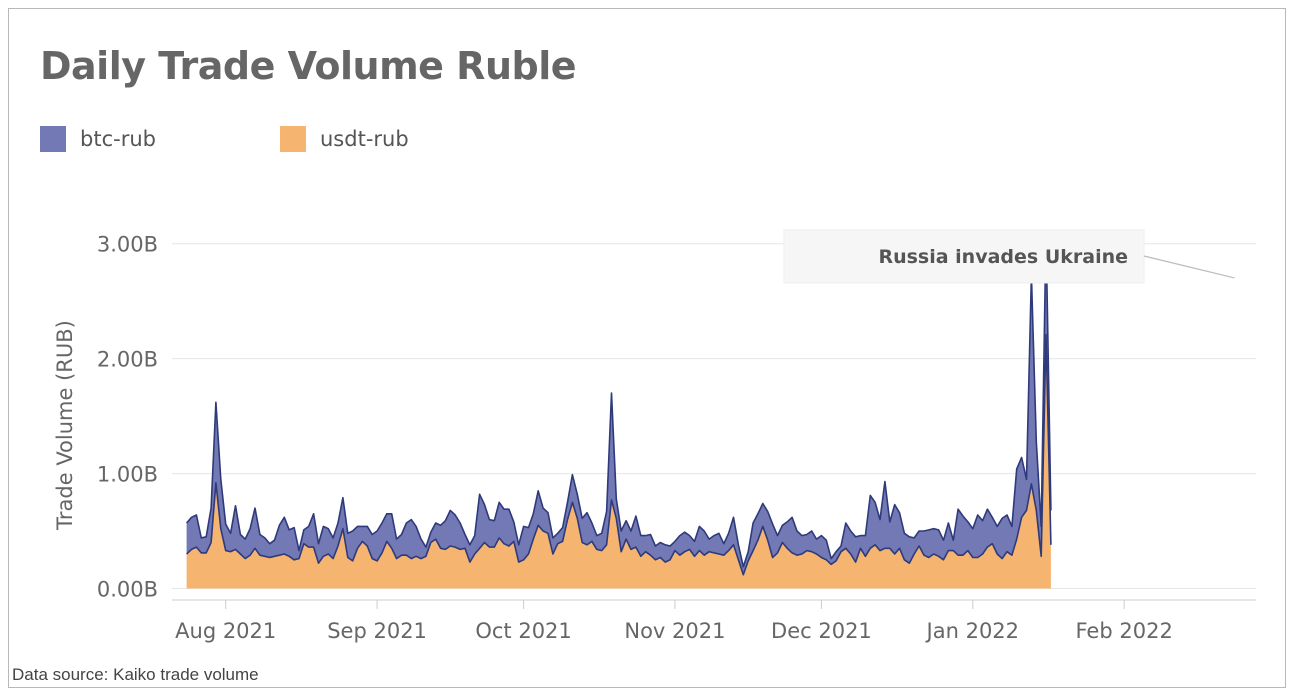 This screenshot has height=698, width=1294. What do you see at coordinates (53, 139) in the screenshot?
I see `legend-swatch-btc-rub` at bounding box center [53, 139].